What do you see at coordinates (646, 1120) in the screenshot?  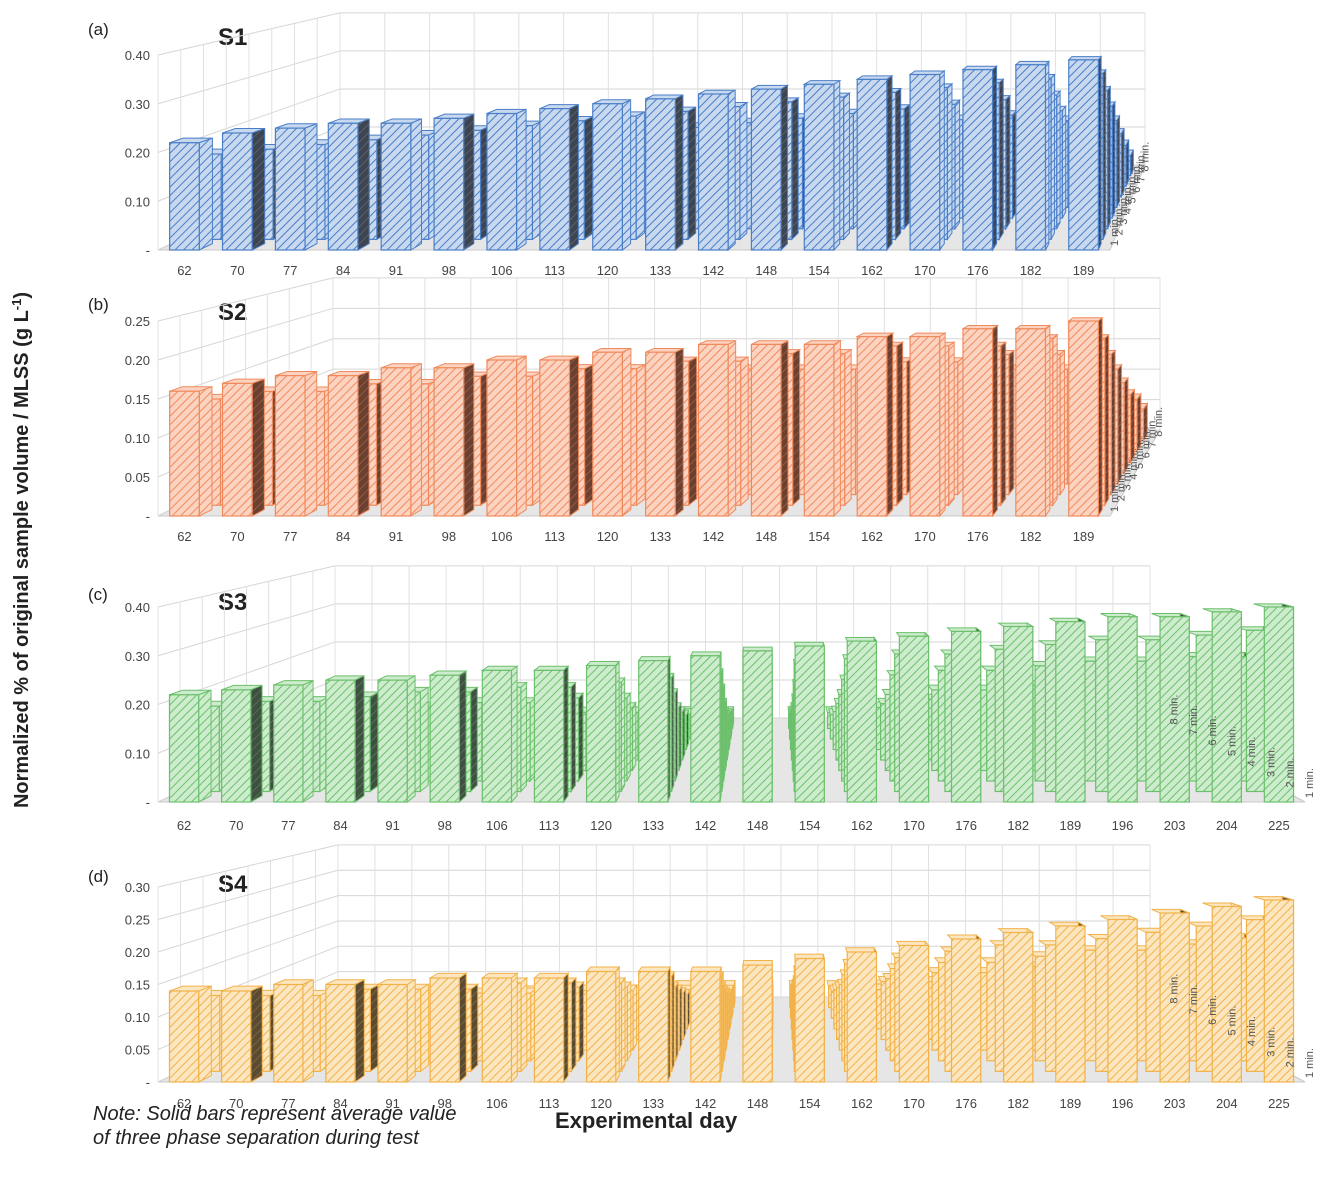 I see `x-axis-title: Experimental day` at bounding box center [646, 1120].